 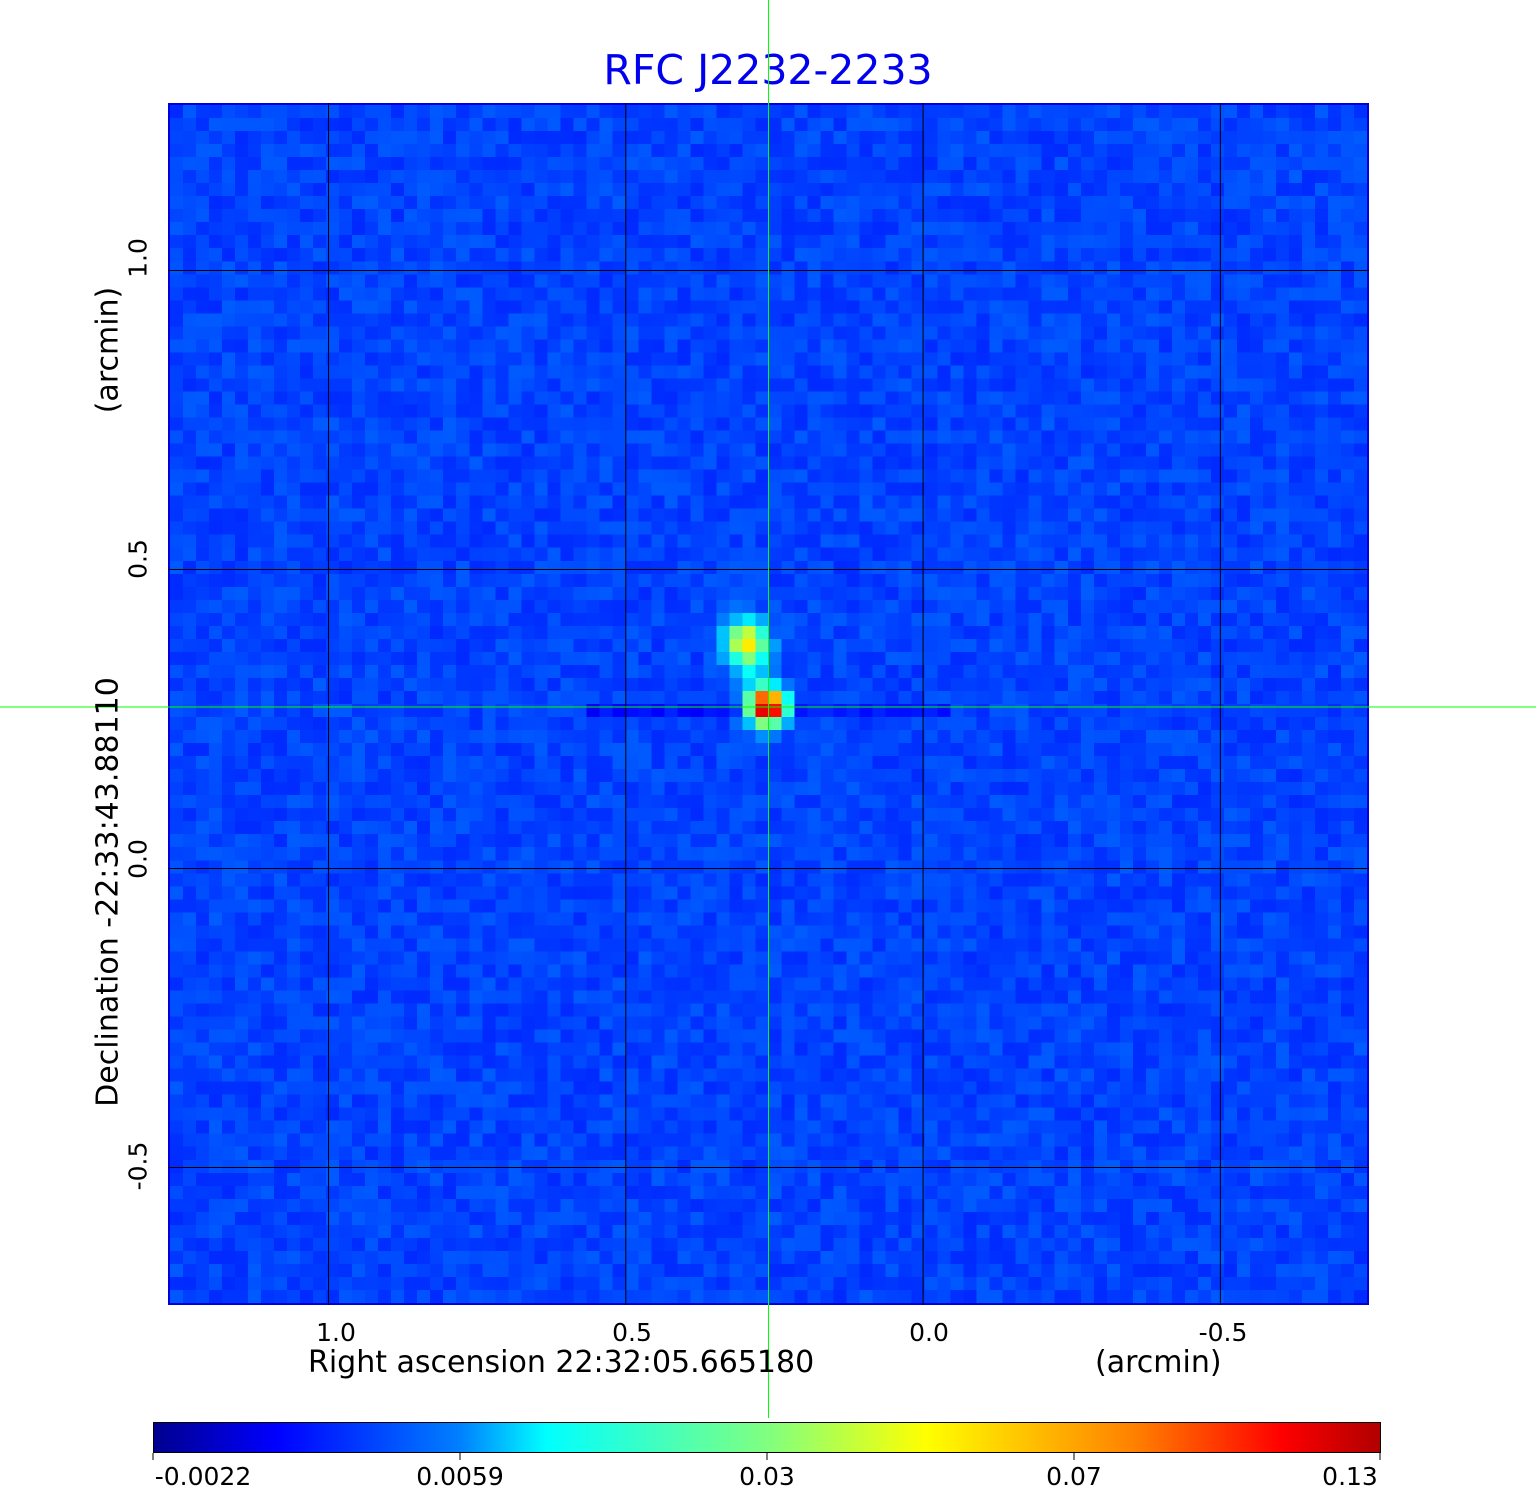 What do you see at coordinates (138, 859) in the screenshot?
I see `y-tick-label: 0.0` at bounding box center [138, 859].